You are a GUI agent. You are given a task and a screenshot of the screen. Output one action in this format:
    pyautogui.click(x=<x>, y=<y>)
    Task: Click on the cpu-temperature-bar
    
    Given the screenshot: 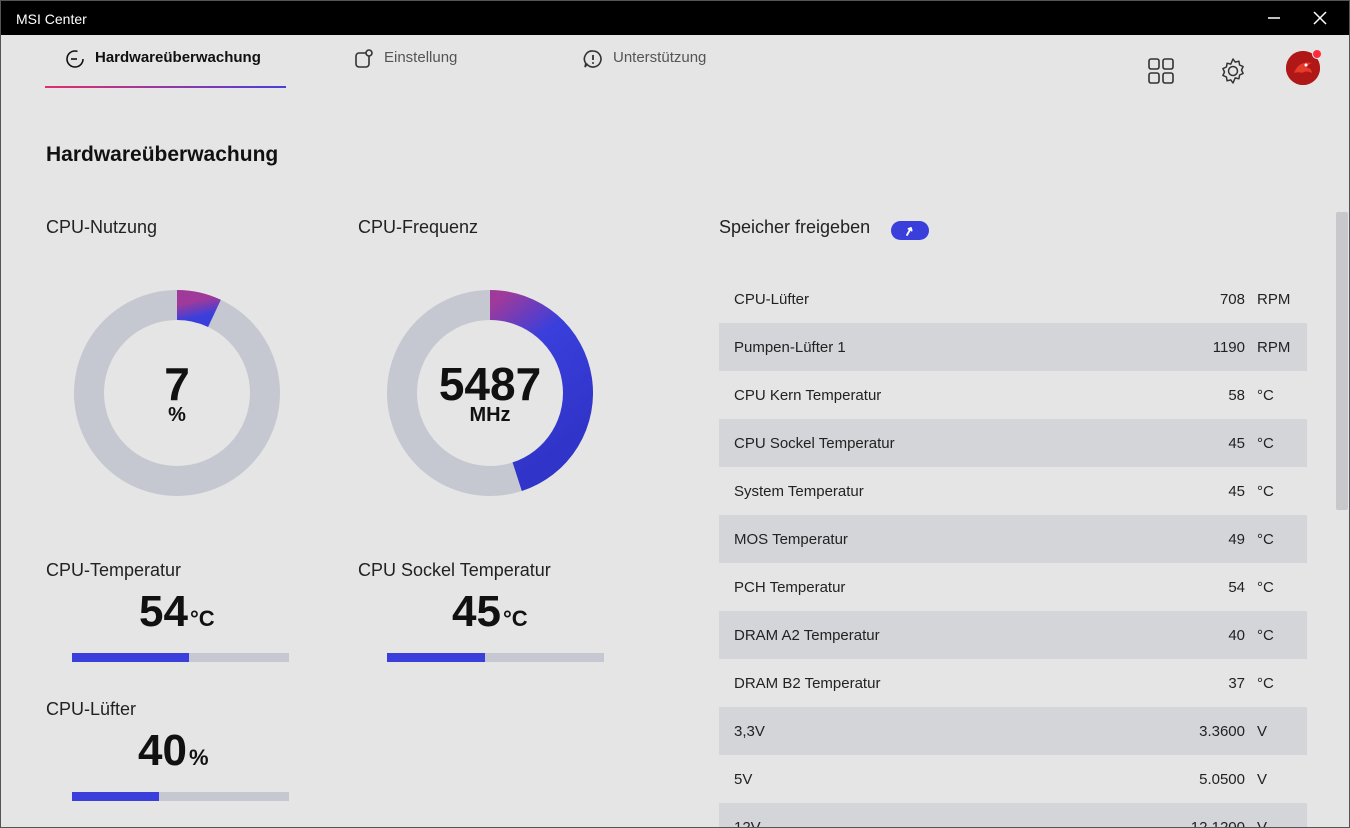 What is the action you would take?
    pyautogui.click(x=180, y=657)
    